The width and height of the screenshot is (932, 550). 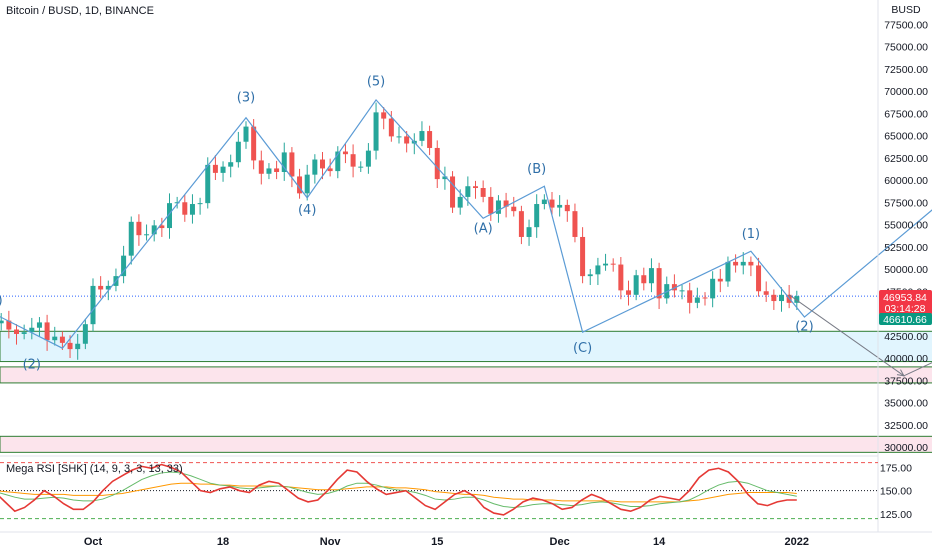 I want to click on indicator-tick-label: 150.00, so click(x=896, y=492).